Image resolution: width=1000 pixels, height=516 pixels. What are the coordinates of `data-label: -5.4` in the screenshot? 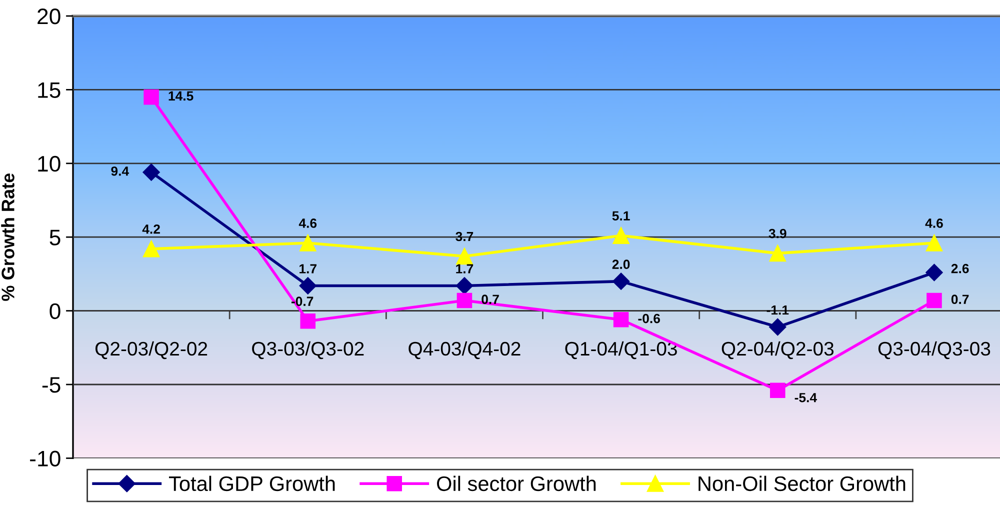 It's located at (805, 397).